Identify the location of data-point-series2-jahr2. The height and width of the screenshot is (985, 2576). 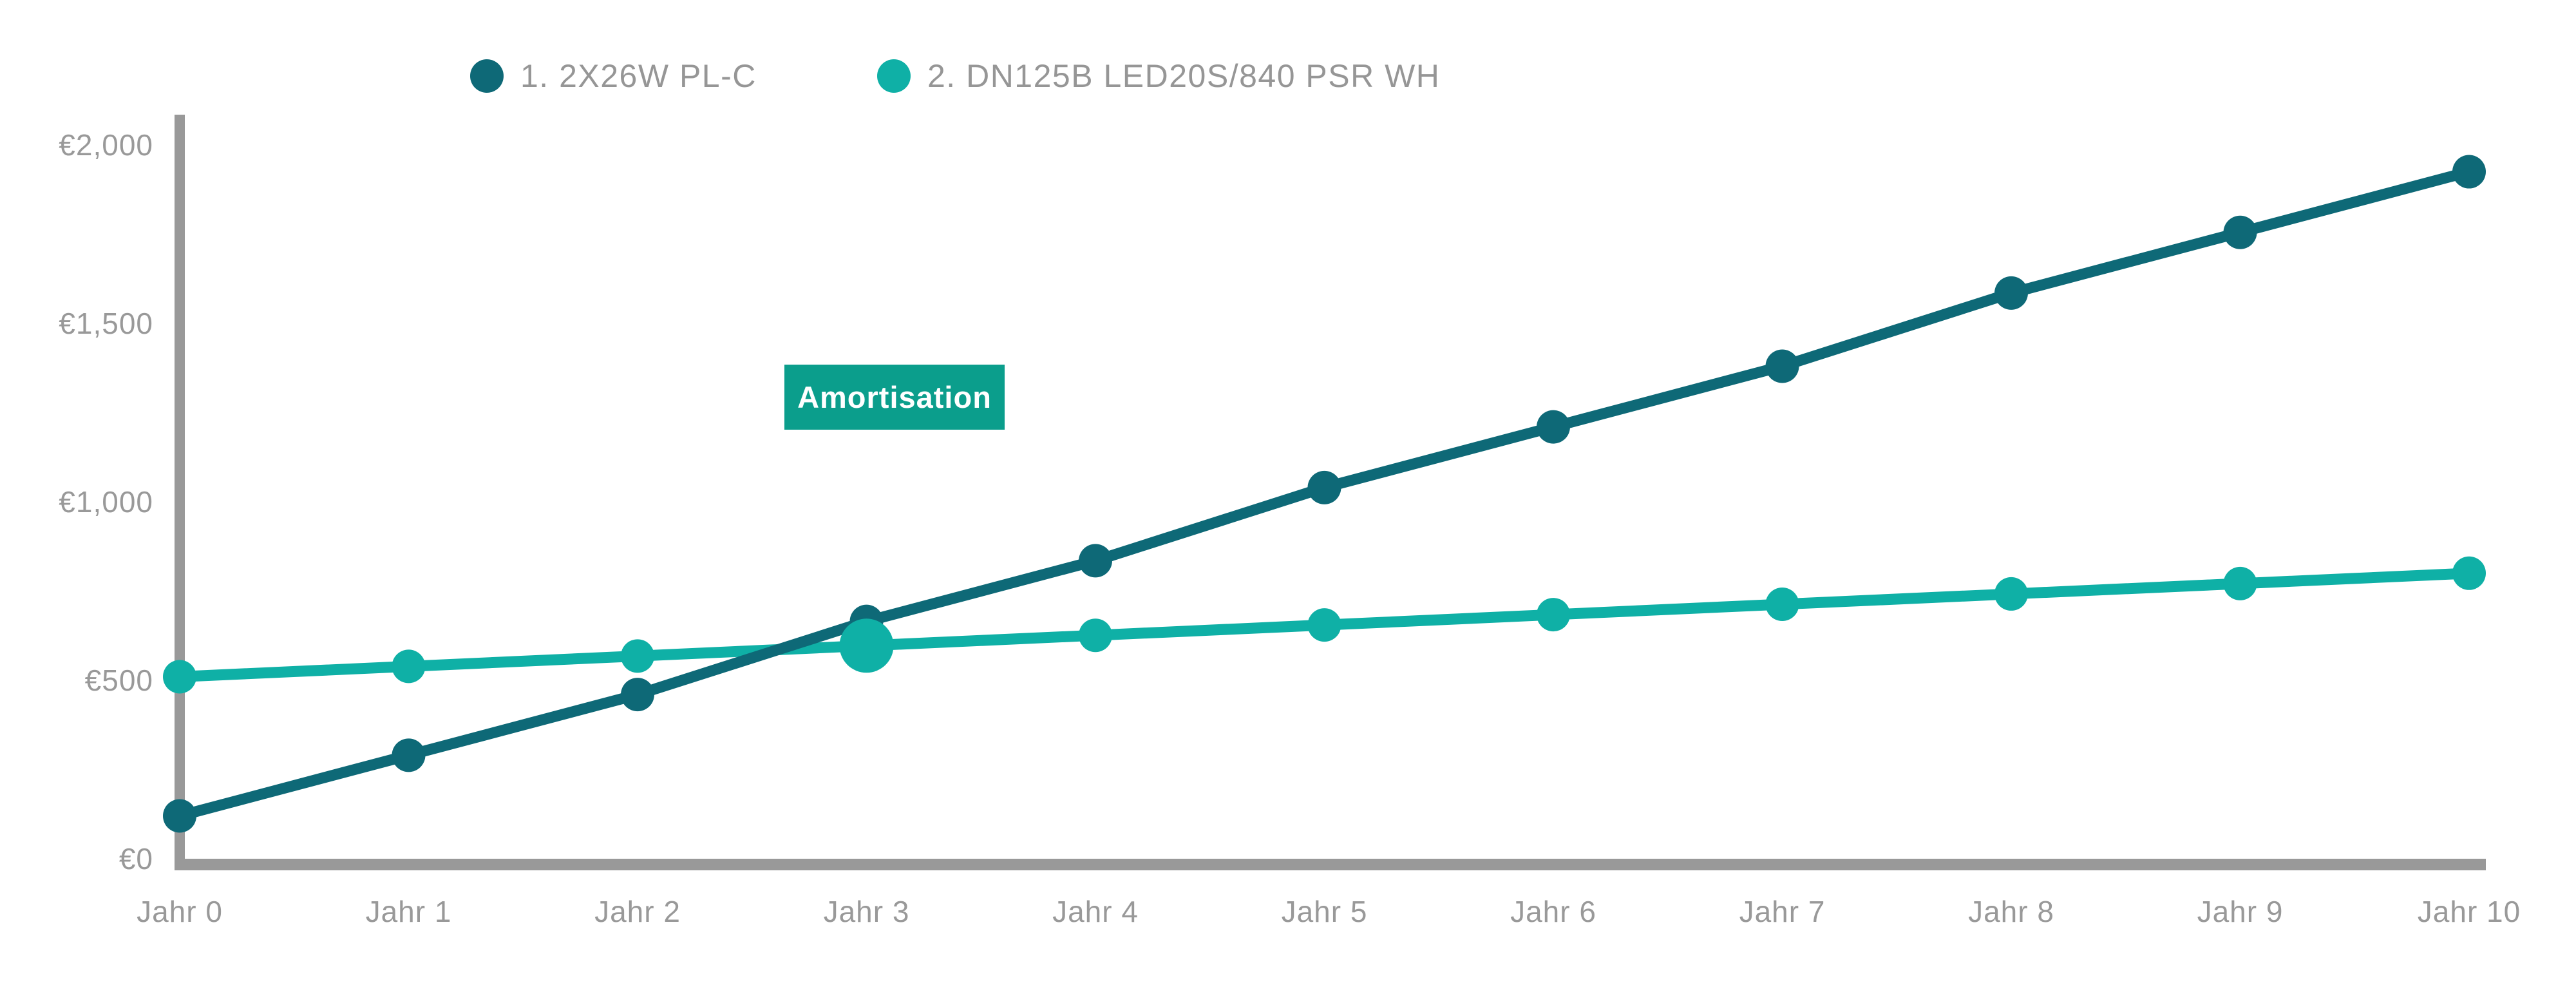
(637, 656).